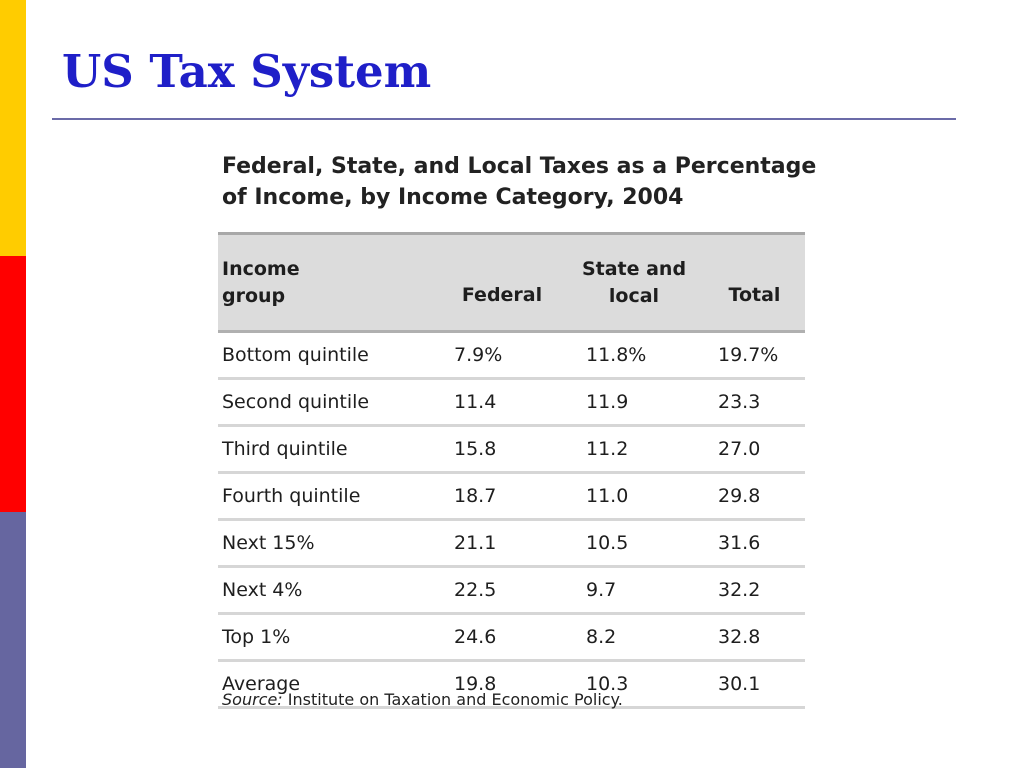  What do you see at coordinates (634, 449) in the screenshot?
I see `cell-state-and-local: 11.2` at bounding box center [634, 449].